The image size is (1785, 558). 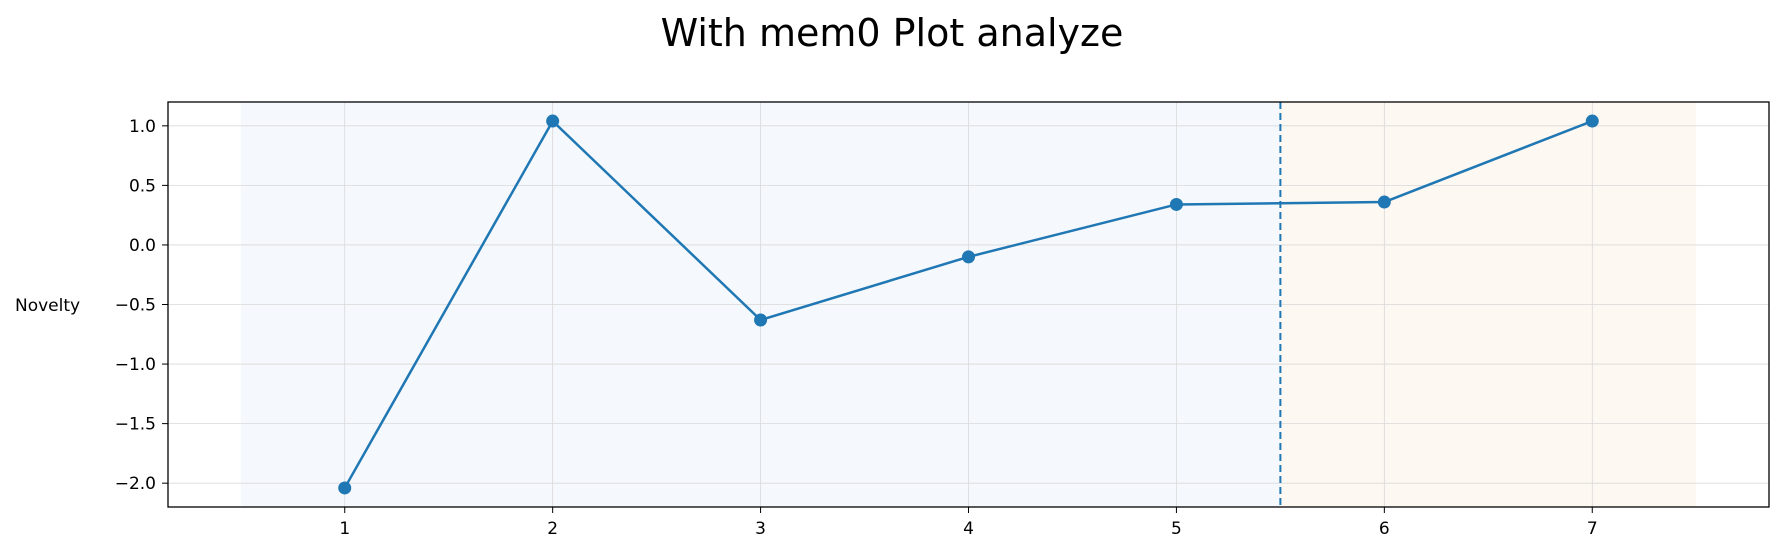 What do you see at coordinates (142, 127) in the screenshot?
I see `y-tick-label: 1.0` at bounding box center [142, 127].